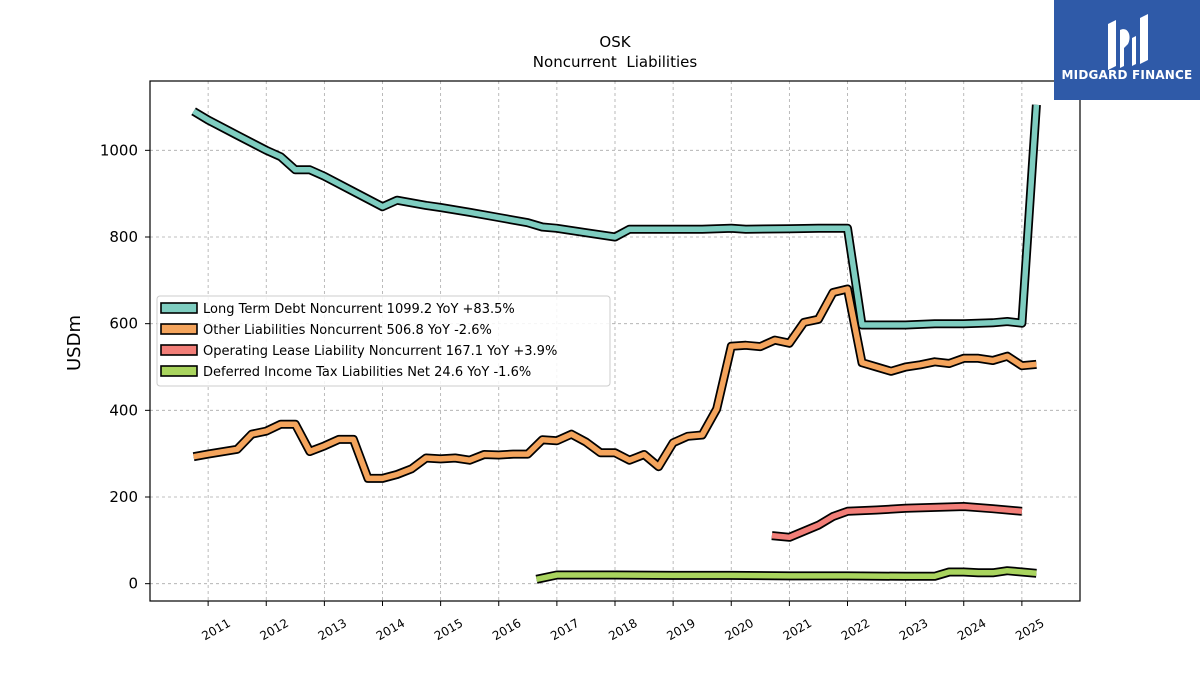 The height and width of the screenshot is (675, 1200). Describe the element at coordinates (125, 367) in the screenshot. I see `y-ticks: 0 200 400 600 800 1000` at that location.